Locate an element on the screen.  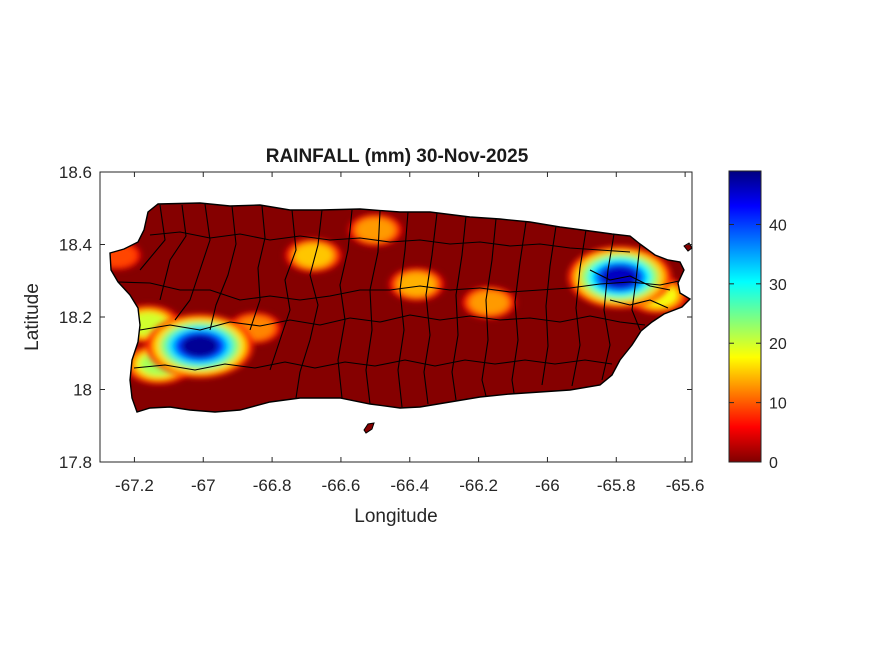
colorbar-tick-label: 30 is located at coordinates (778, 285).